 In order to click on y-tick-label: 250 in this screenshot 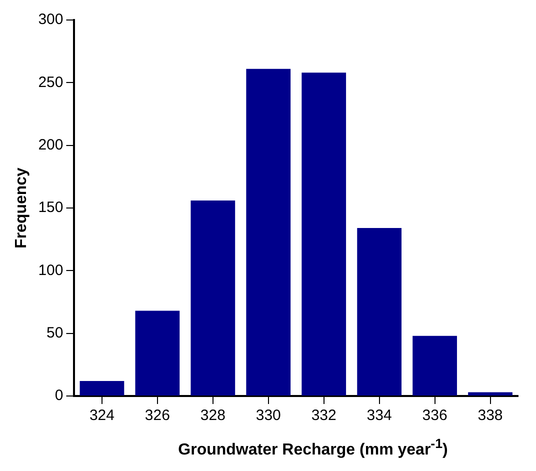, I will do `click(51, 82)`.